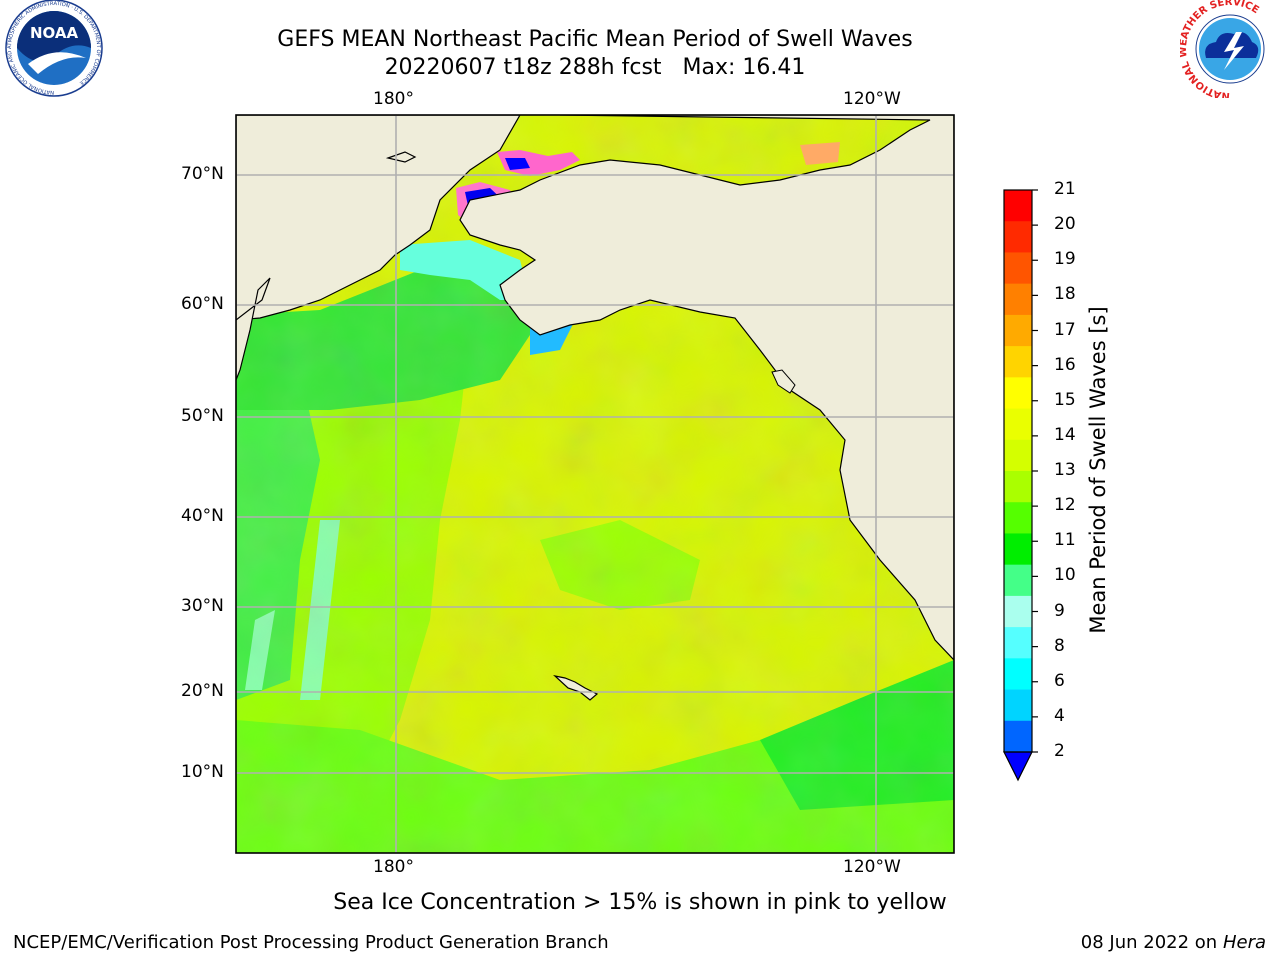  Describe the element at coordinates (1059, 680) in the screenshot. I see `colorbar-tick-label: 6` at that location.